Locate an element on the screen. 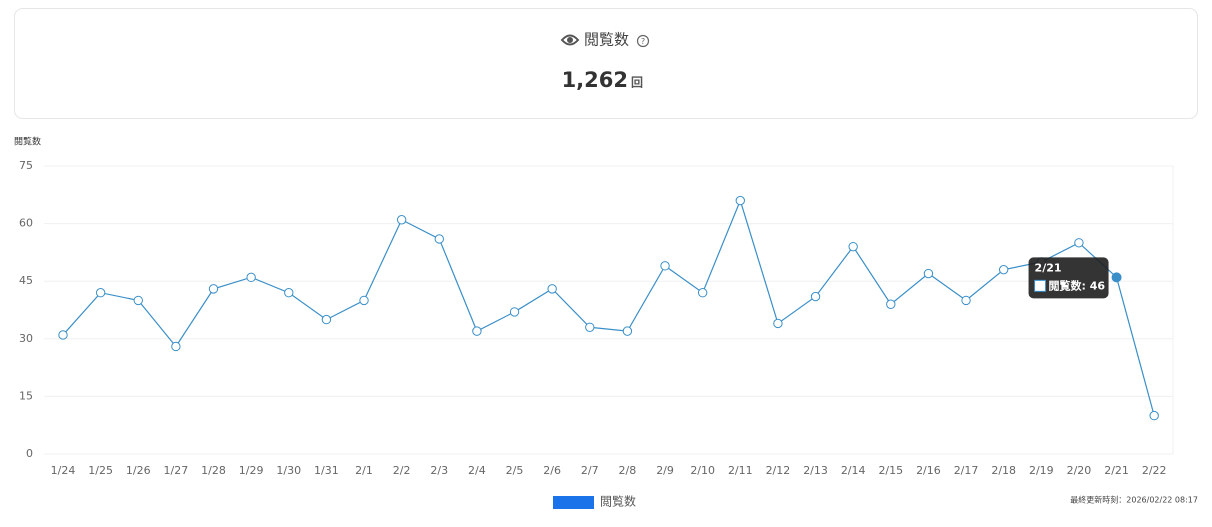 The image size is (1212, 527). x-tick-label: 2/3 is located at coordinates (439, 470).